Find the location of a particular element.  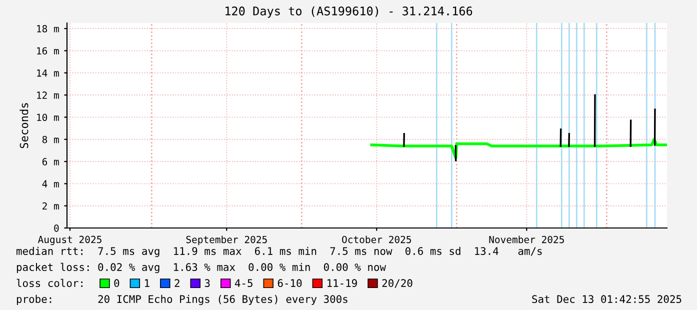

legend-label: 2 is located at coordinates (177, 283).